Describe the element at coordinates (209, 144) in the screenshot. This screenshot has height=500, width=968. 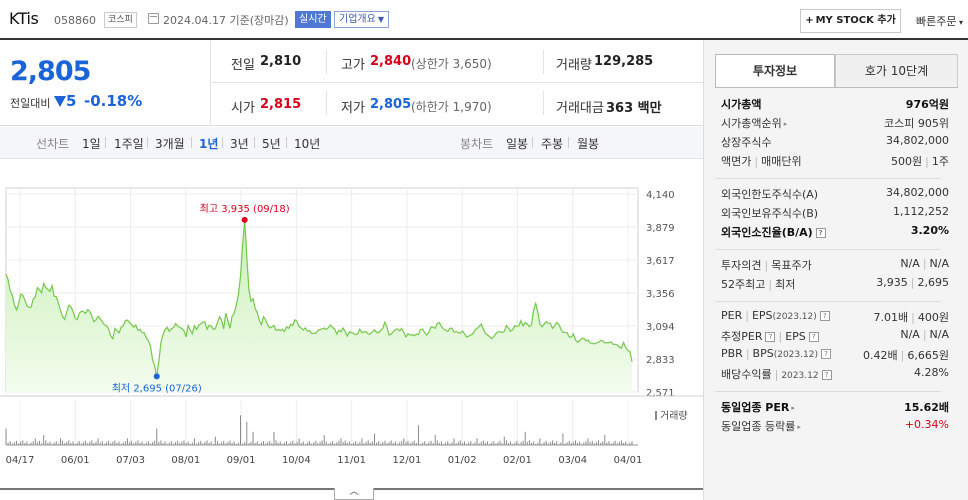
I see `tab-1y: 1년` at that location.